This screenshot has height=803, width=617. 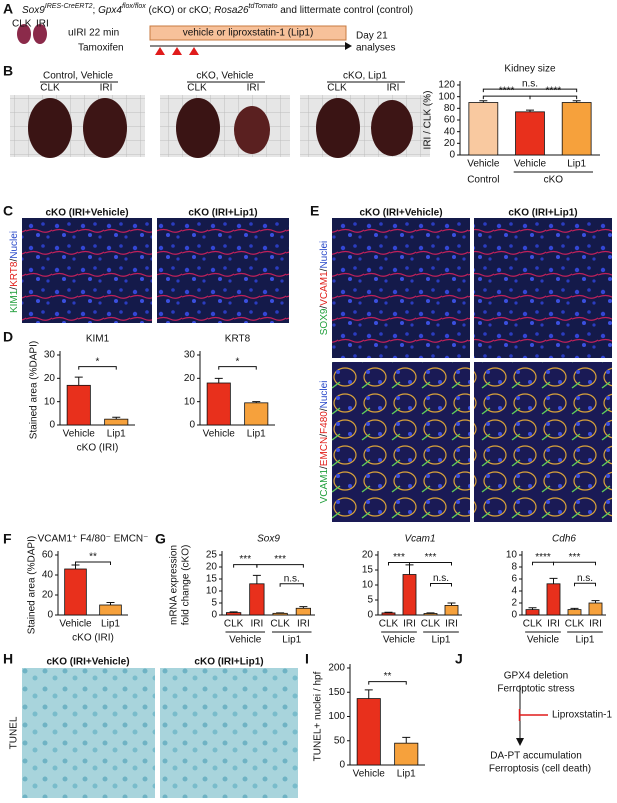 What do you see at coordinates (324, 451) in the screenshot?
I see `stain-name: EMCN` at bounding box center [324, 451].